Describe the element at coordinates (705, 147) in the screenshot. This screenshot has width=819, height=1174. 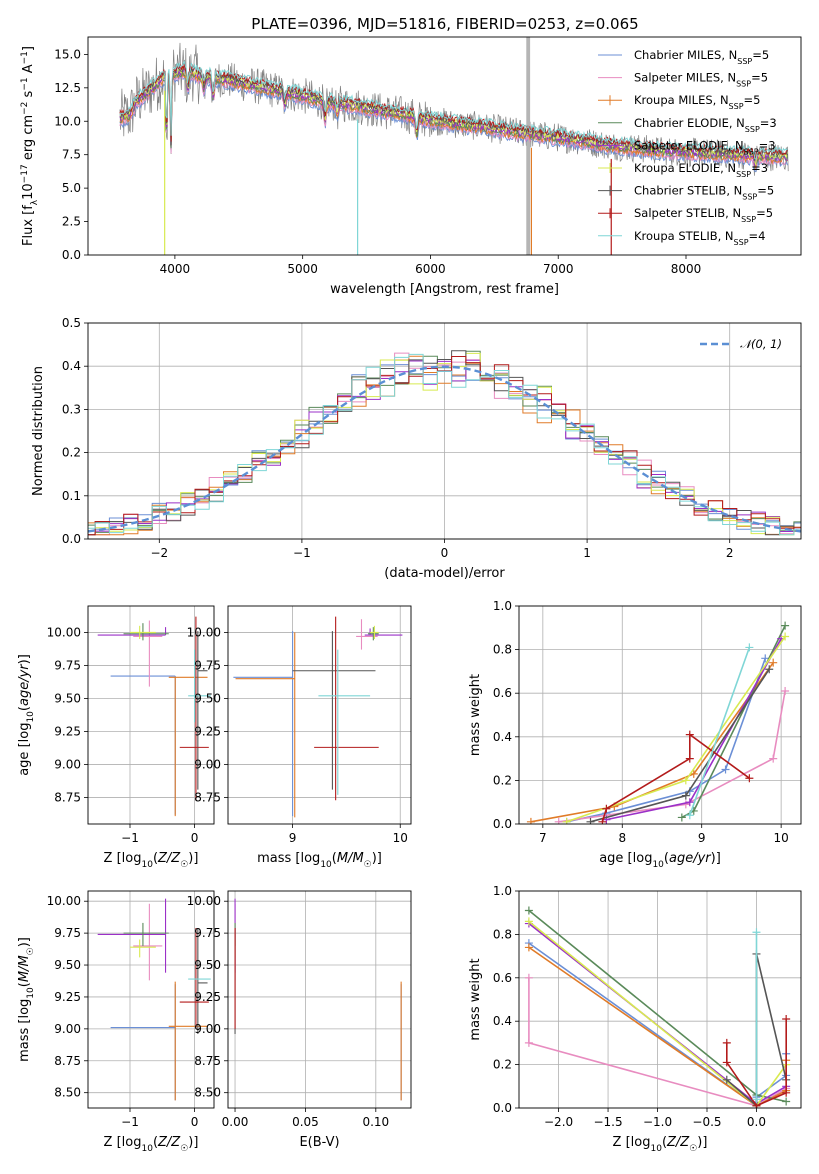
I see `legend-label: Salpeter ELODIE, NSSP=3` at that location.